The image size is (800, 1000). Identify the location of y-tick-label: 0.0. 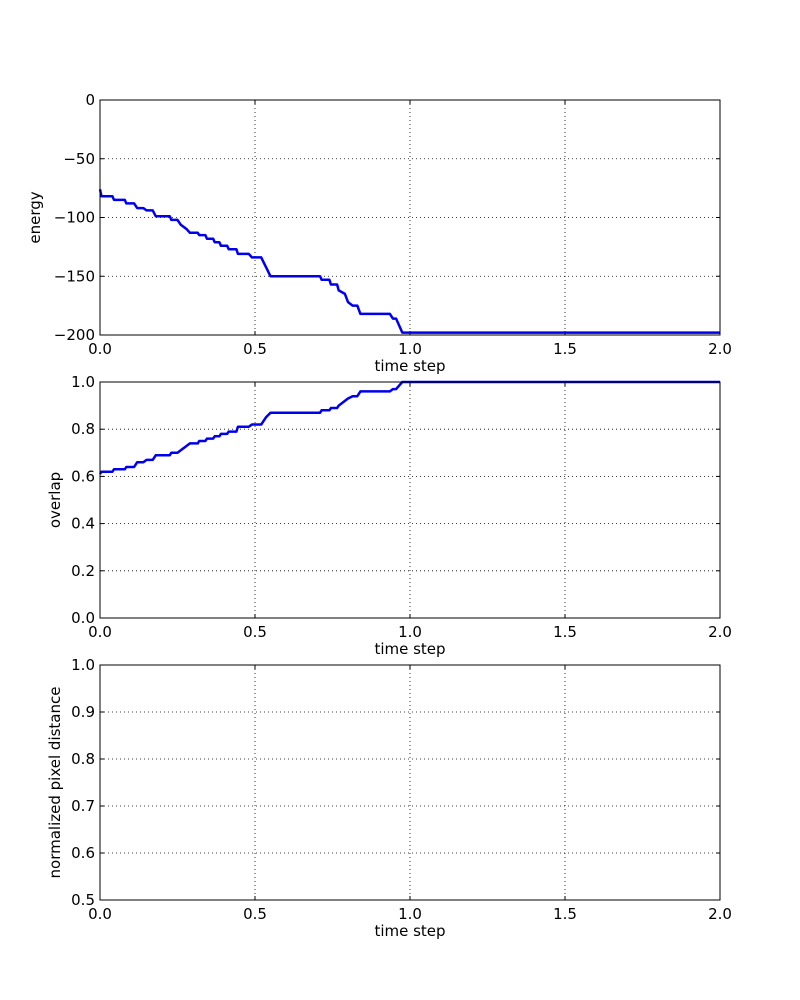
(83, 618).